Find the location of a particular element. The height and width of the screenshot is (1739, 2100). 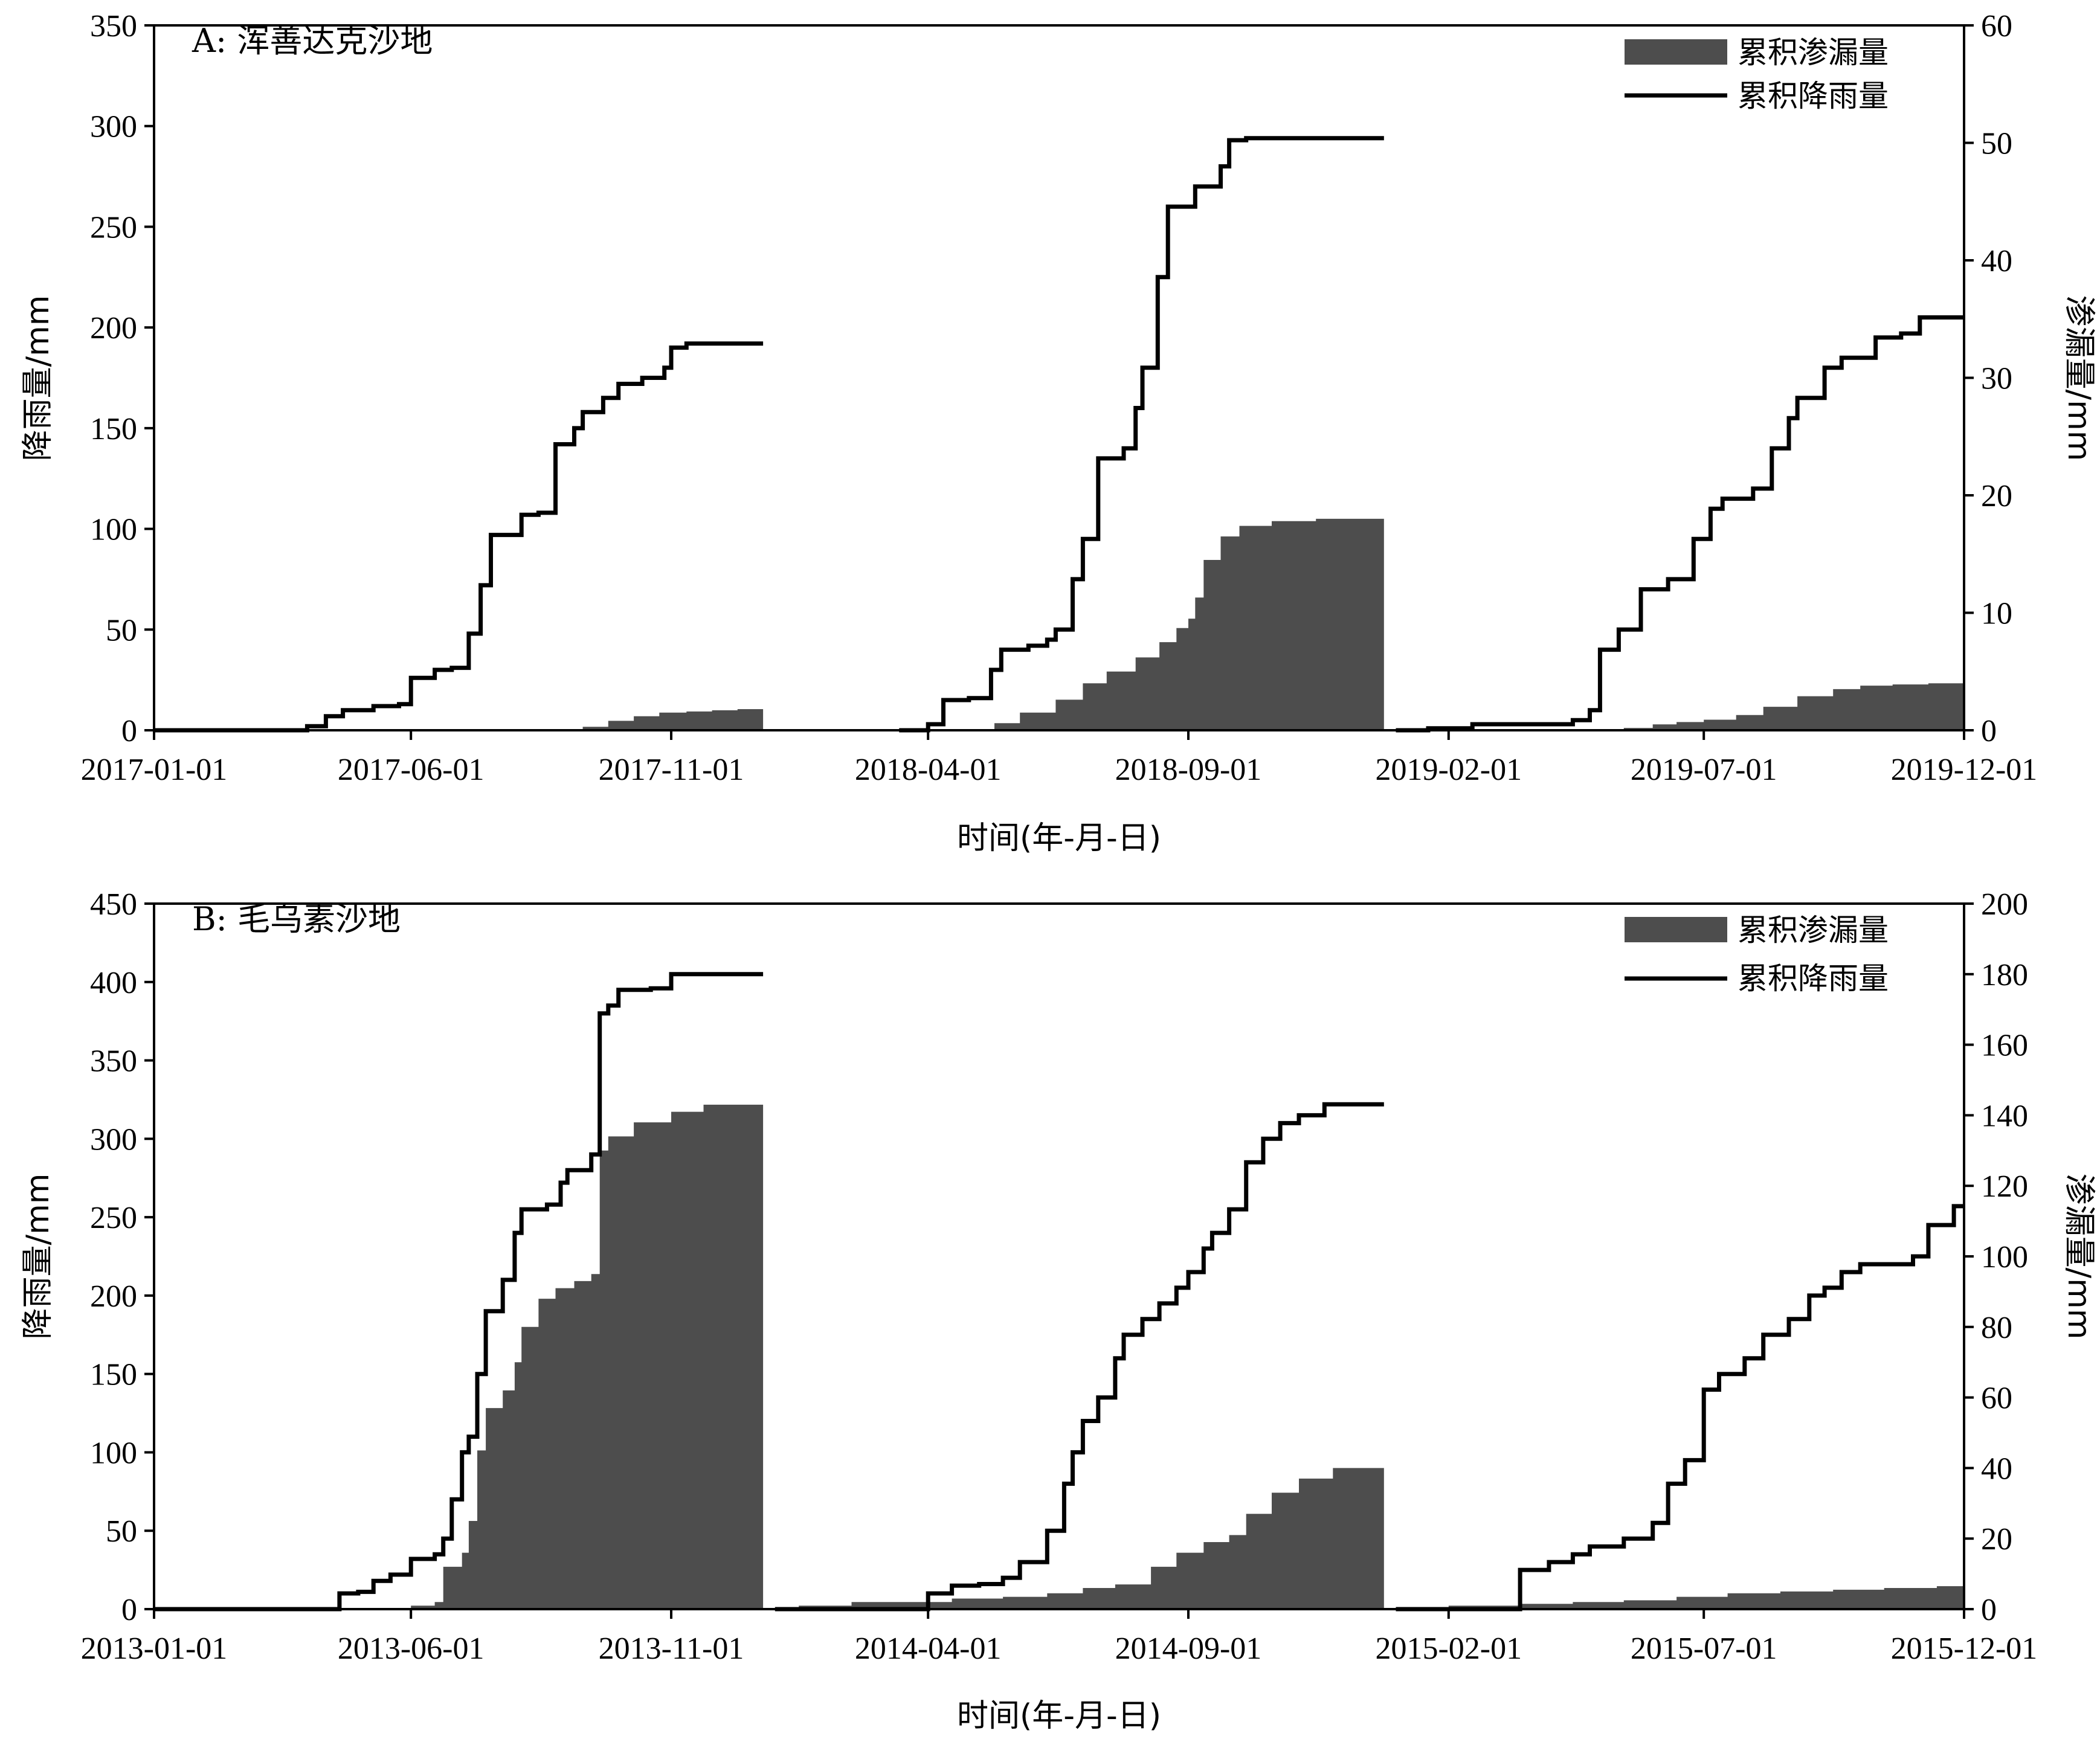

panel-a-x-tick-label-1: 2017-06-01 is located at coordinates (411, 770).